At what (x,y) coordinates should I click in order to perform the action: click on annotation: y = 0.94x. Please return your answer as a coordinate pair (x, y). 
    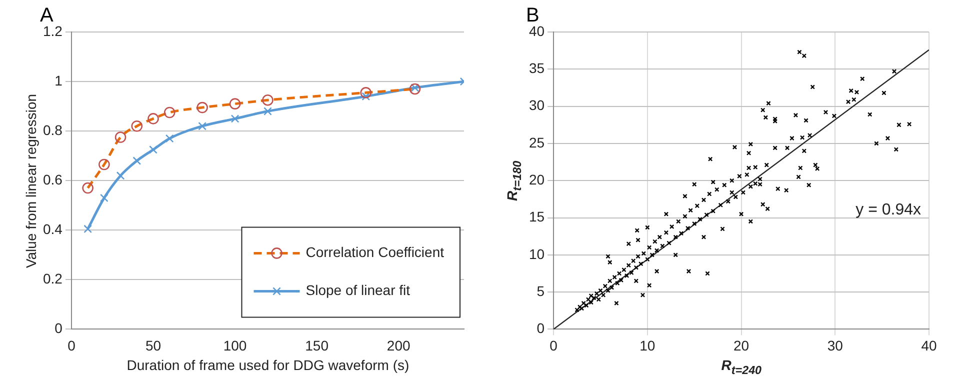
    Looking at the image, I should click on (888, 210).